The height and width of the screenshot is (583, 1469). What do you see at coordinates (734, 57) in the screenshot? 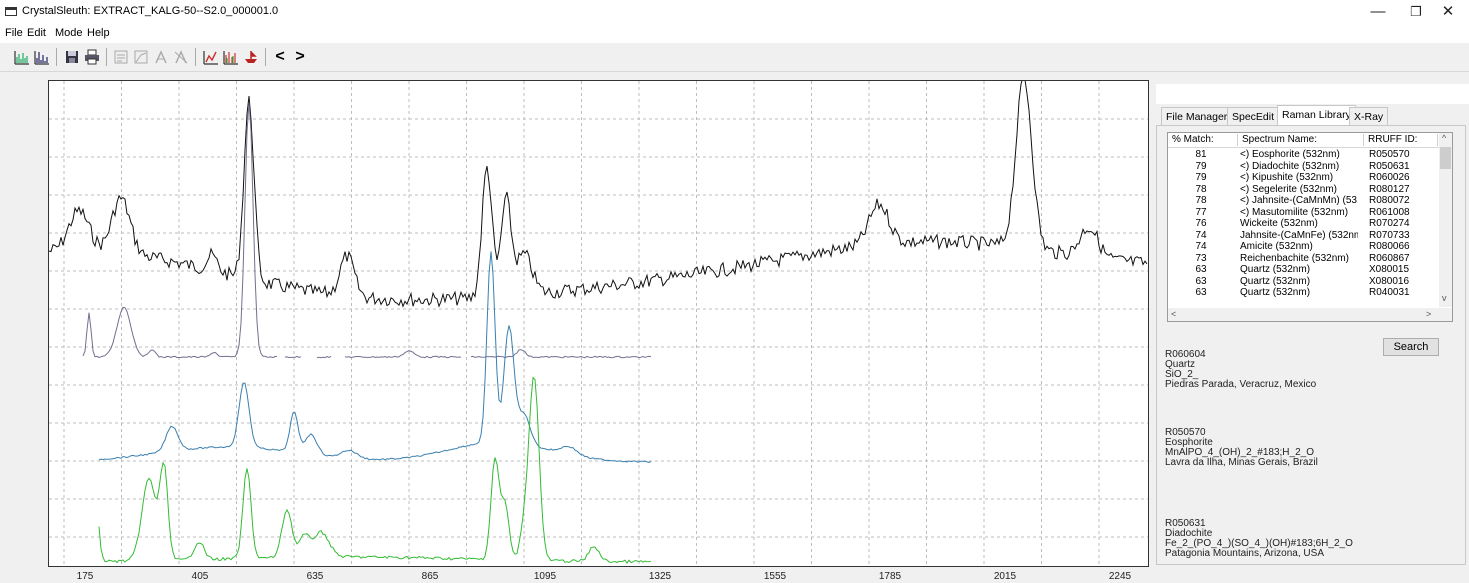
I see `toolbar: < >` at bounding box center [734, 57].